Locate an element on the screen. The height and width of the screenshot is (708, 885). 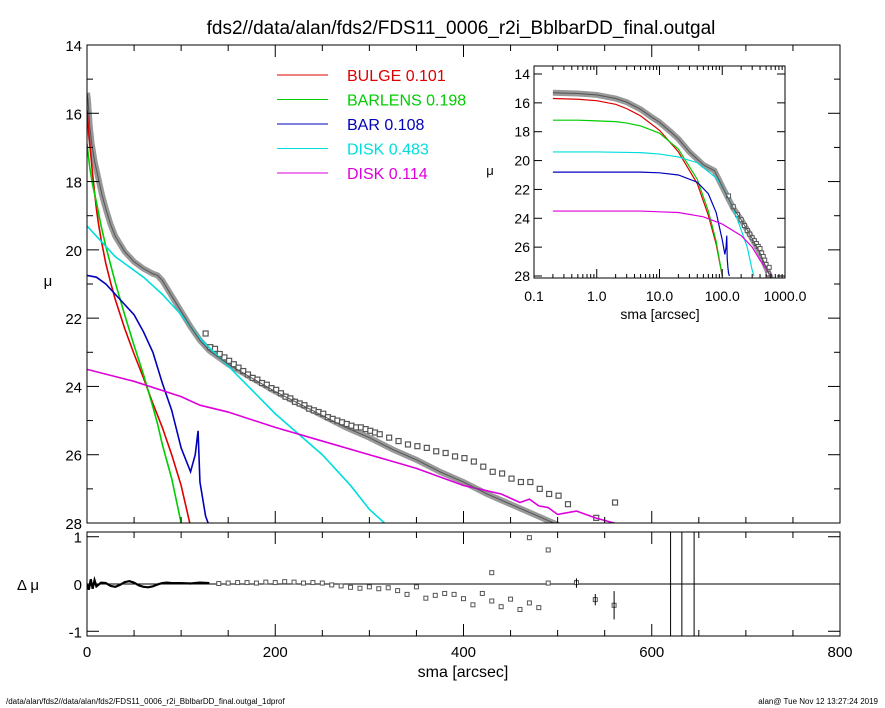
inset-x-tick-label: 1000.0 is located at coordinates (785, 296).